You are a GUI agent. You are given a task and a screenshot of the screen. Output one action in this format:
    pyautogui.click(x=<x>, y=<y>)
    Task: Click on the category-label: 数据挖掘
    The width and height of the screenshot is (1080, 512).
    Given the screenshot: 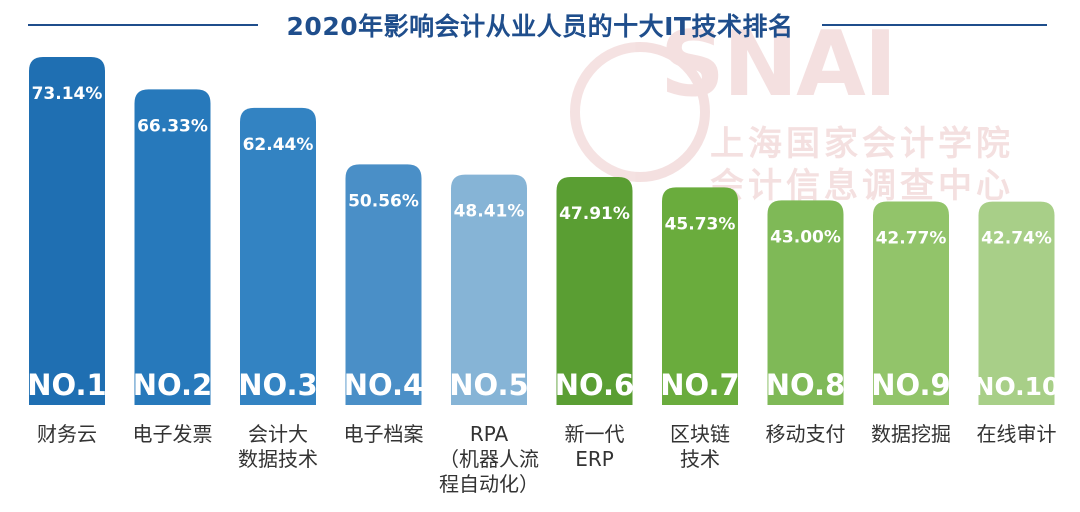 What is the action you would take?
    pyautogui.click(x=911, y=434)
    